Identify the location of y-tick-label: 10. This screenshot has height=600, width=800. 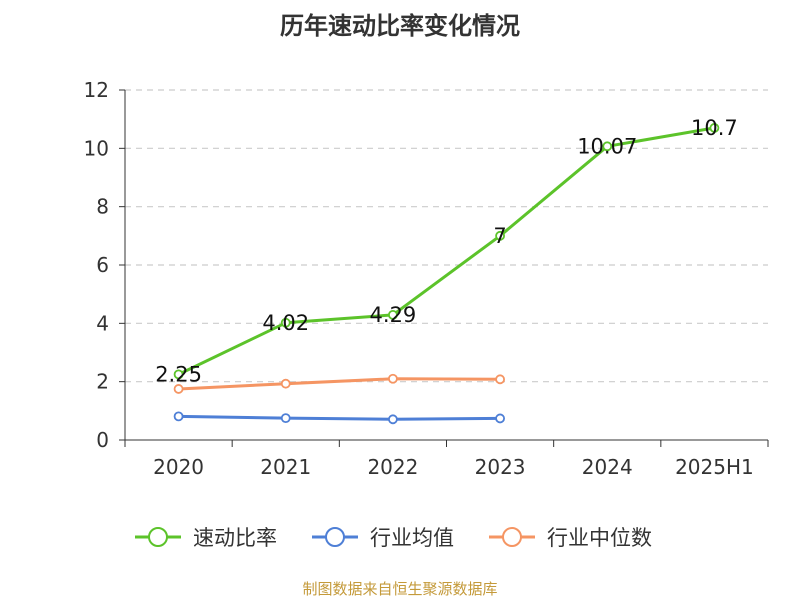
(96, 148).